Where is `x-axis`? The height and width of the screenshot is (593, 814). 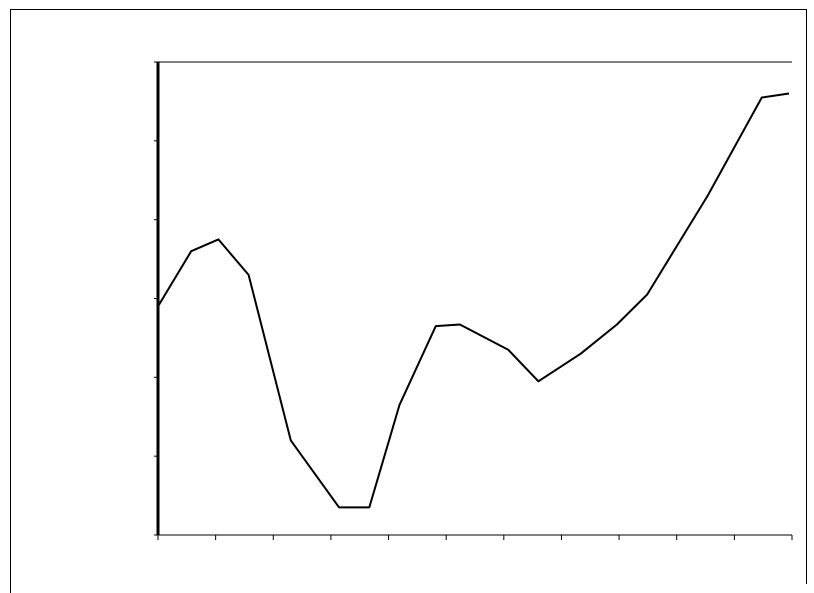
x-axis is located at coordinates (475, 537).